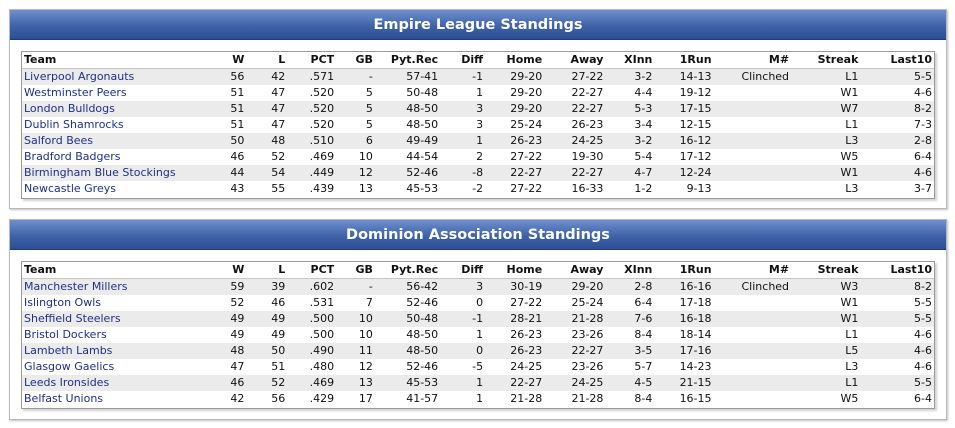  Describe the element at coordinates (849, 398) in the screenshot. I see `cell-streak: W5` at that location.